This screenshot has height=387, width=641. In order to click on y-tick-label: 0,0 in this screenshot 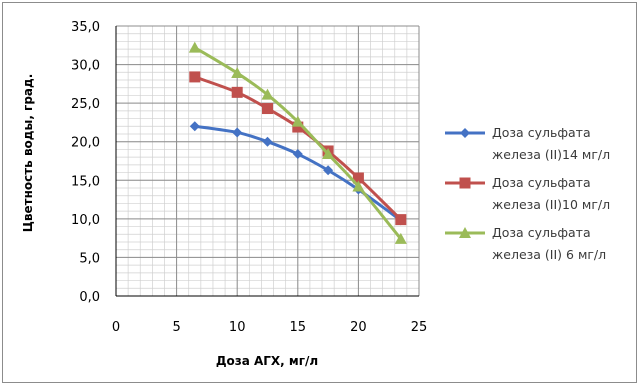, I will do `click(89, 297)`.